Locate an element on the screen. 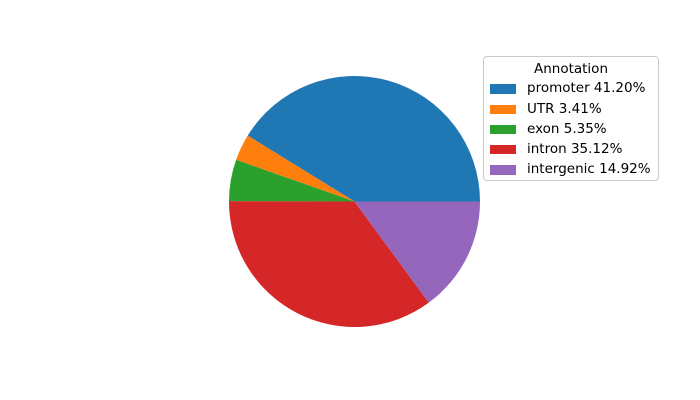 This screenshot has height=400, width=700. legend-label-intron: intron 35.12% is located at coordinates (575, 148).